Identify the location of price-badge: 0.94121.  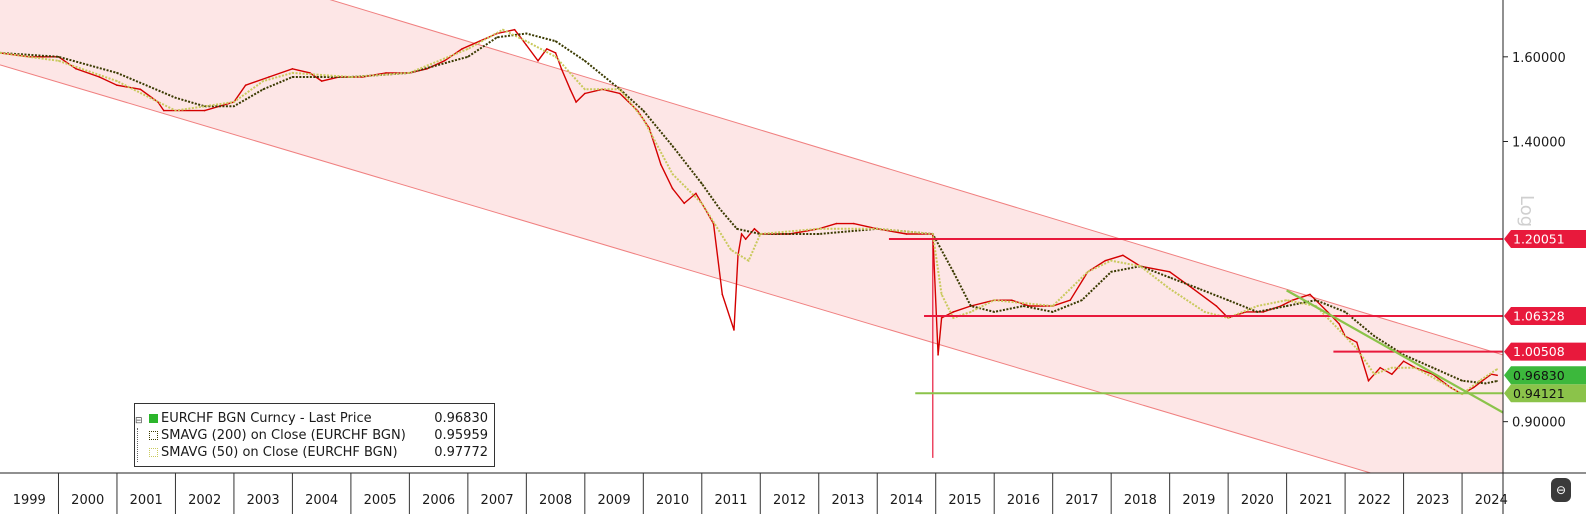
(1545, 393).